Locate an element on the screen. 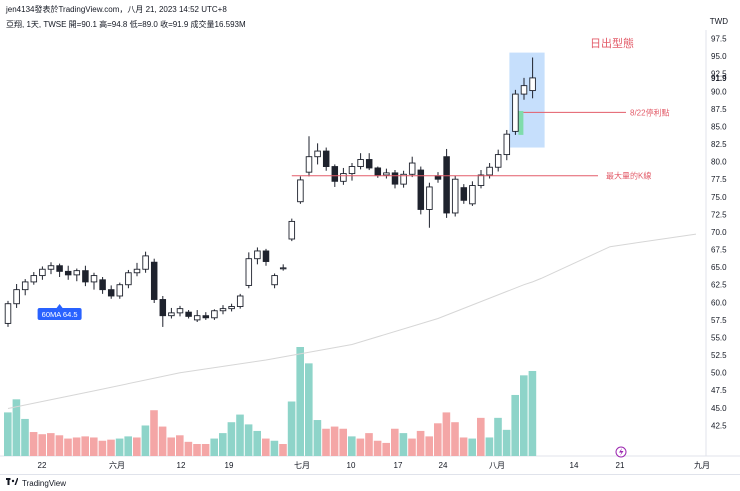 Image resolution: width=740 pixels, height=491 pixels. y-tick-label: 52.5 is located at coordinates (719, 355).